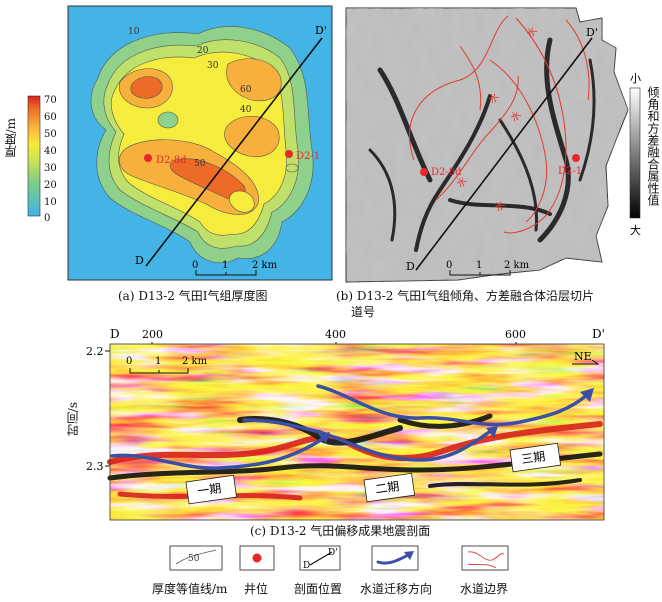 The width and height of the screenshot is (662, 602). I want to click on scale-bar-a, so click(226, 273).